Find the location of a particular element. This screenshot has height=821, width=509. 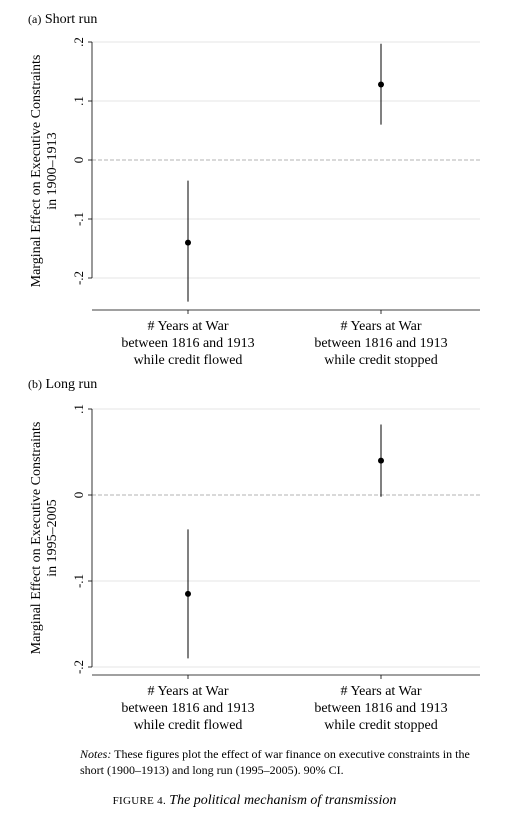

panel-a-y-tick-label: .2 is located at coordinates (78, 42).